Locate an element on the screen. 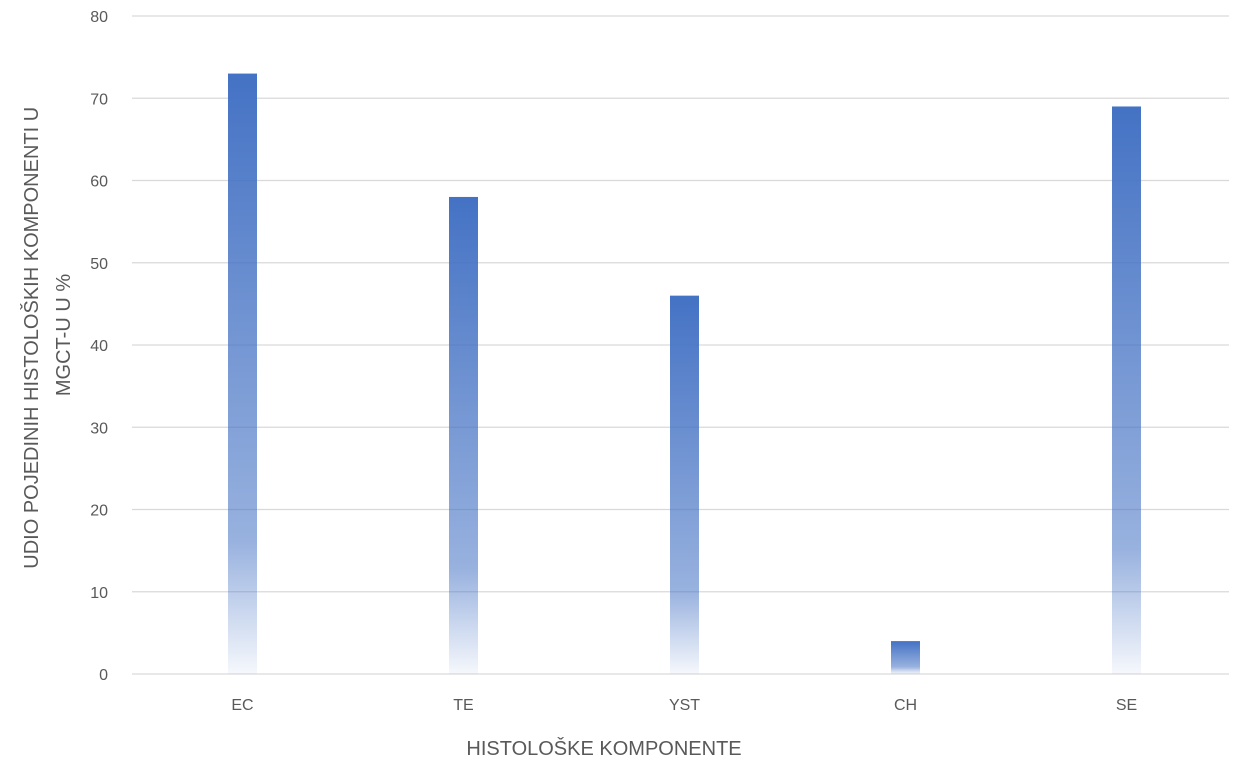 The height and width of the screenshot is (762, 1236). x-tick-label: YST is located at coordinates (684, 705).